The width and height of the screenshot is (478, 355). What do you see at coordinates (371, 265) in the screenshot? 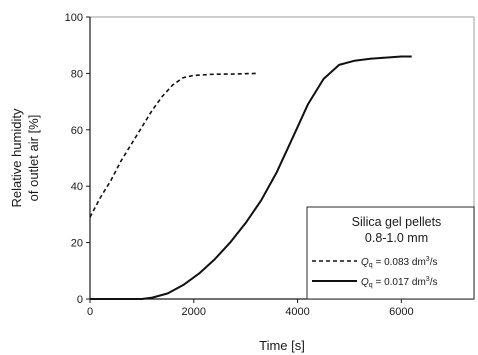
I see `legend-entry-high-flow-subscript: q` at bounding box center [371, 265].